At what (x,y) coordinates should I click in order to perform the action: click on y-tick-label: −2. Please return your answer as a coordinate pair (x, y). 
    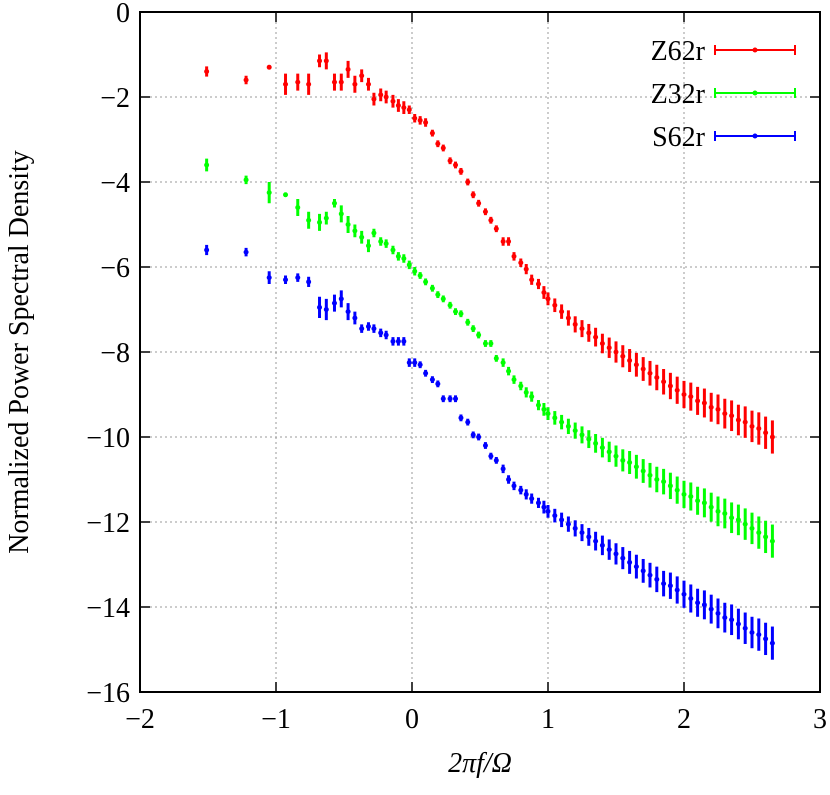
    Looking at the image, I should click on (115, 98).